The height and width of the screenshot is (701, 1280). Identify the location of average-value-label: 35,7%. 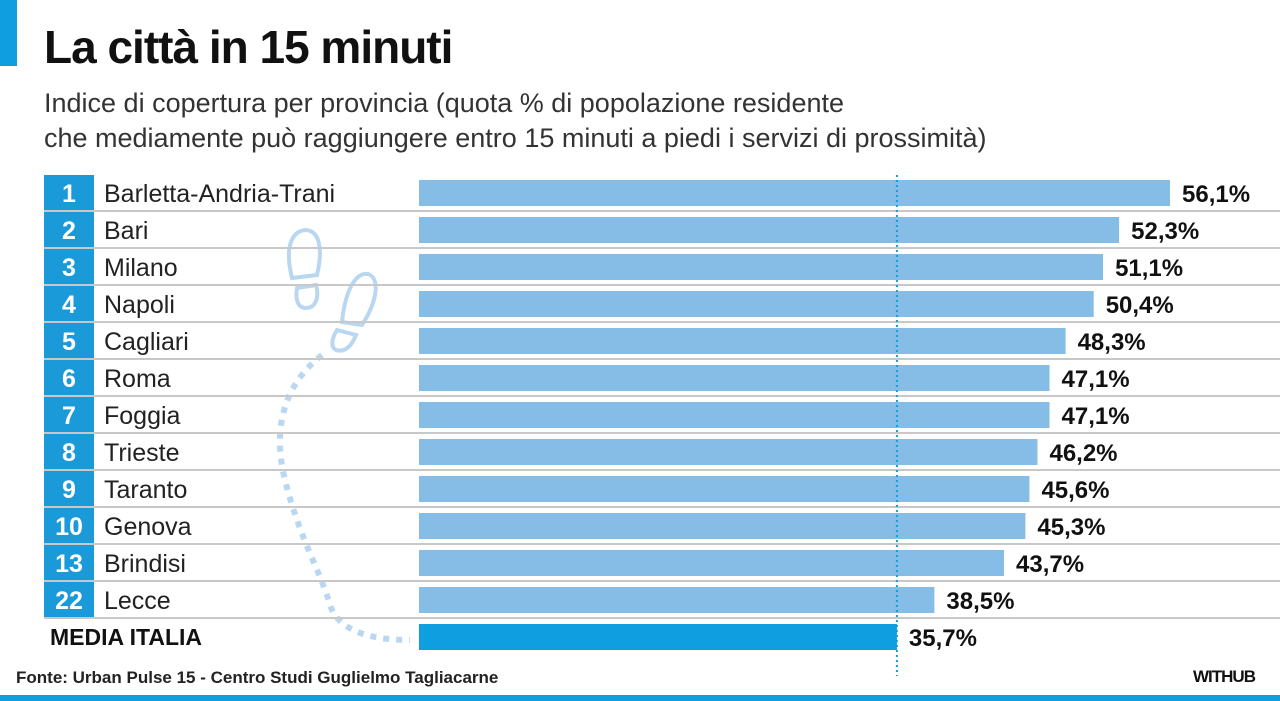
(943, 638).